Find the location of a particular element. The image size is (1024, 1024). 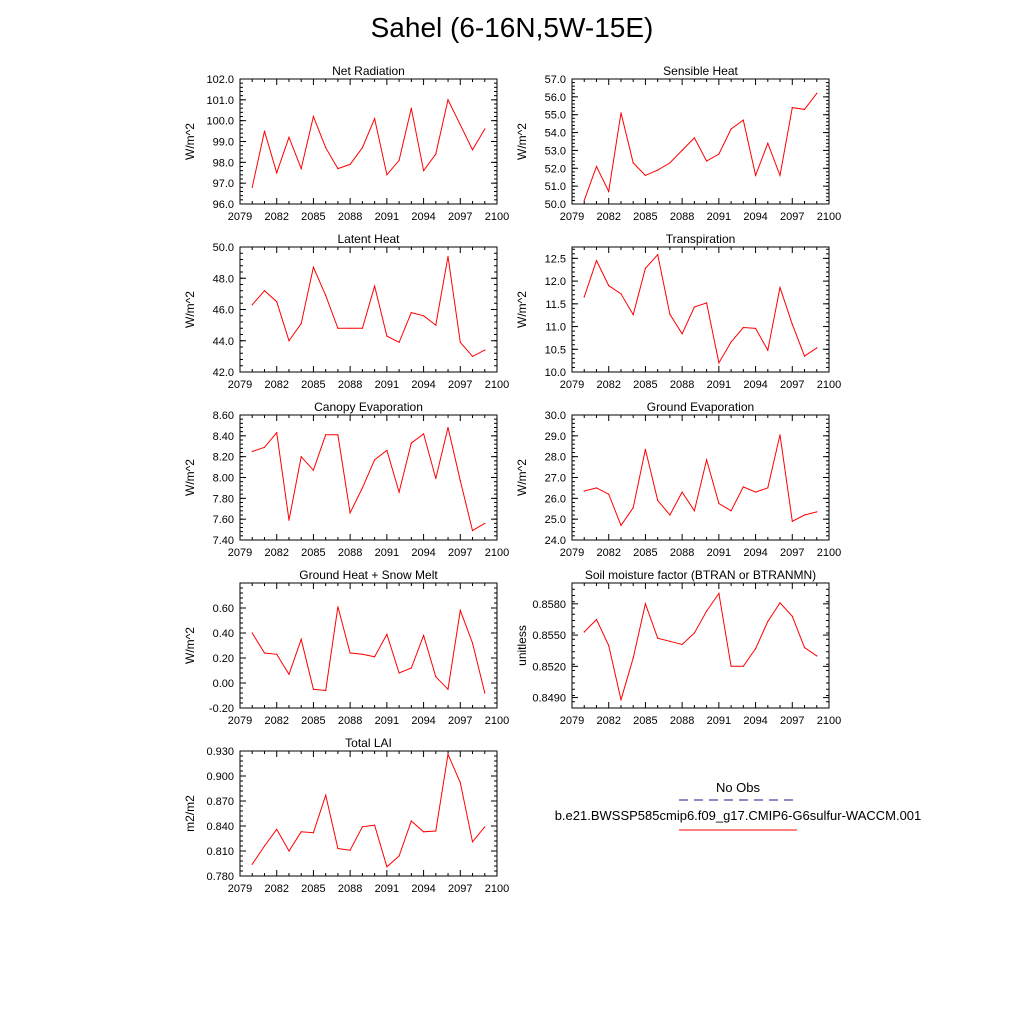

y-tick-label: 24.0 is located at coordinates (555, 541).